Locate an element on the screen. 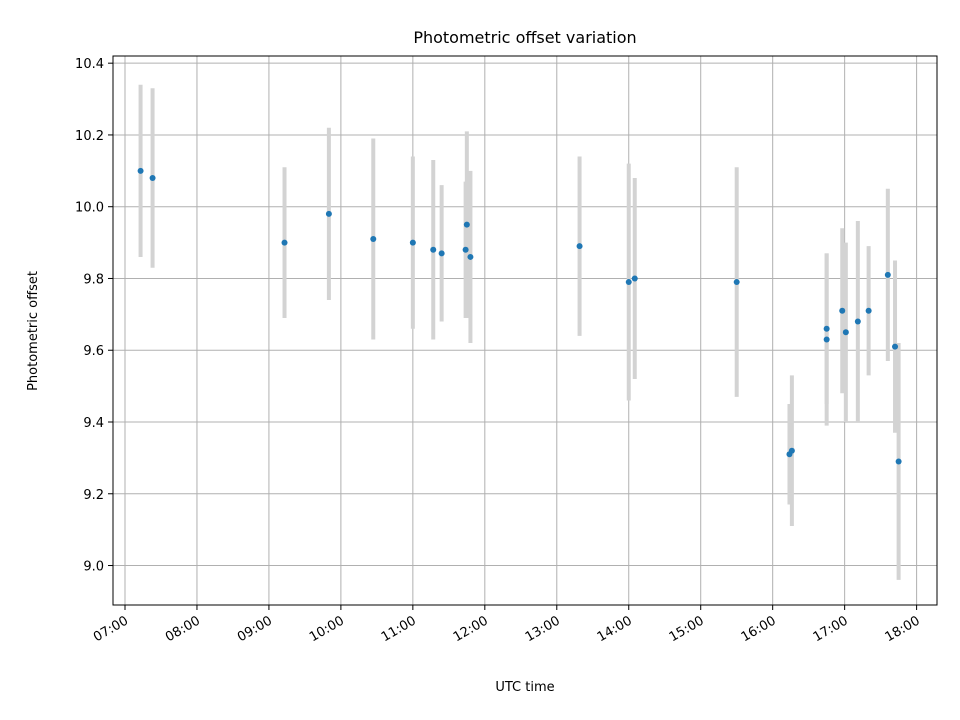 The image size is (960, 720). y-tick-label: 10.0 is located at coordinates (89, 208).